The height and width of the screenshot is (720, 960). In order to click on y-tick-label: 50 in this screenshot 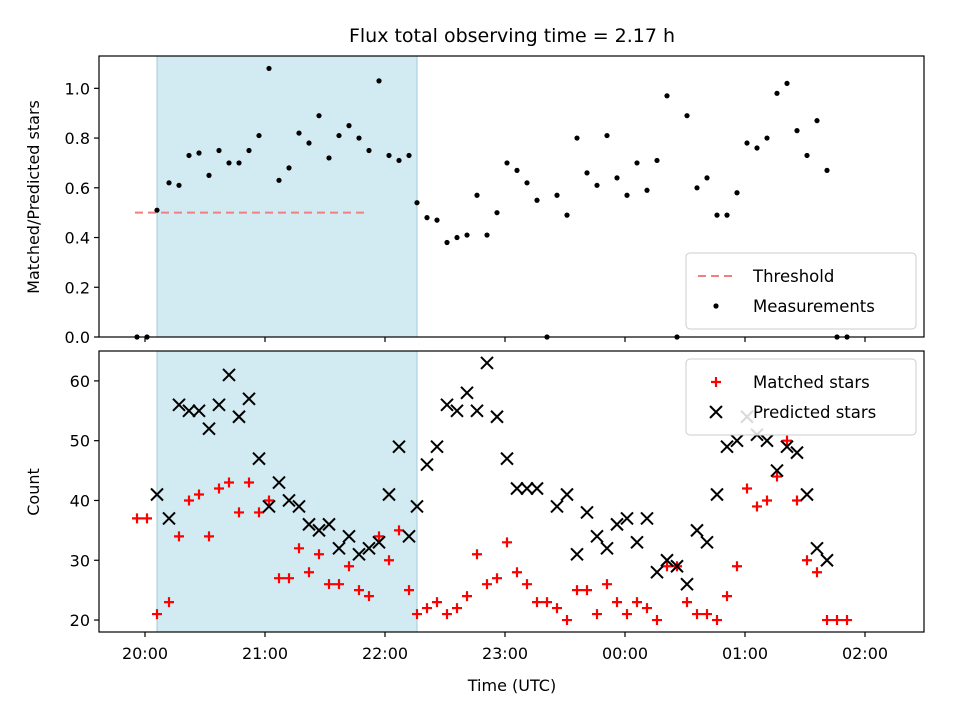, I will do `click(80, 441)`.